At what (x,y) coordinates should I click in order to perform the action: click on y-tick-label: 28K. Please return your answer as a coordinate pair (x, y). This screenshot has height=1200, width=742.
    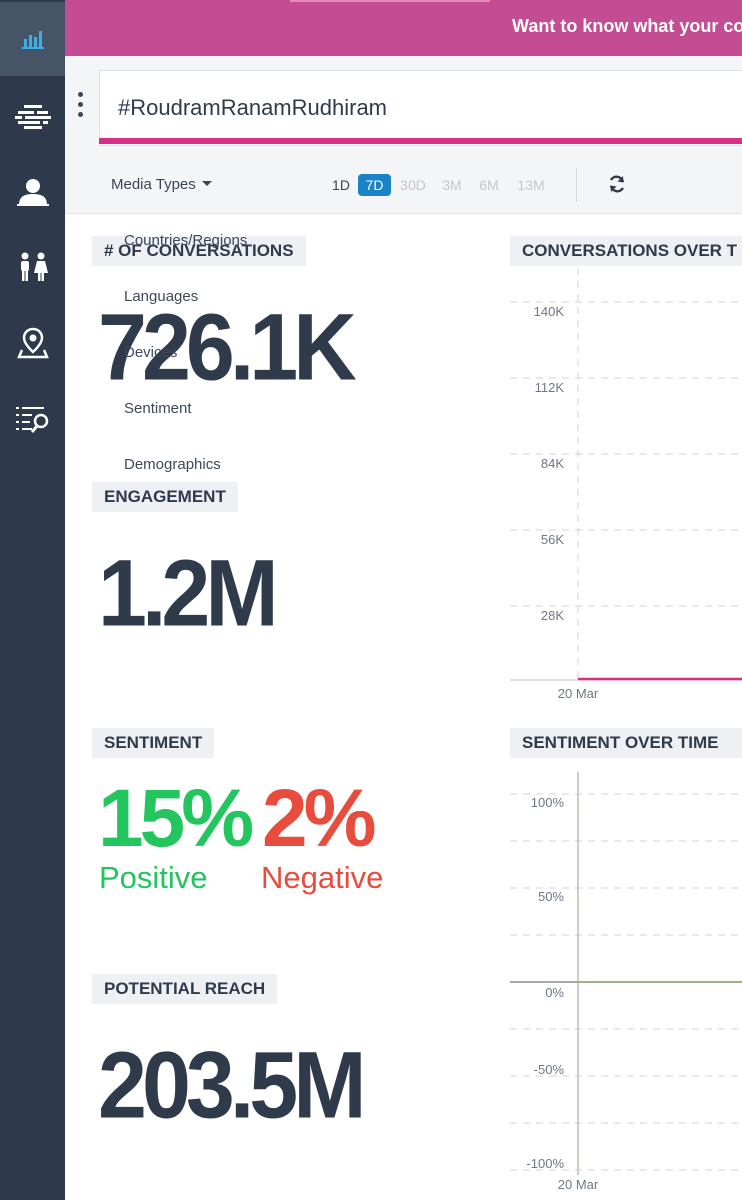
    Looking at the image, I should click on (552, 615).